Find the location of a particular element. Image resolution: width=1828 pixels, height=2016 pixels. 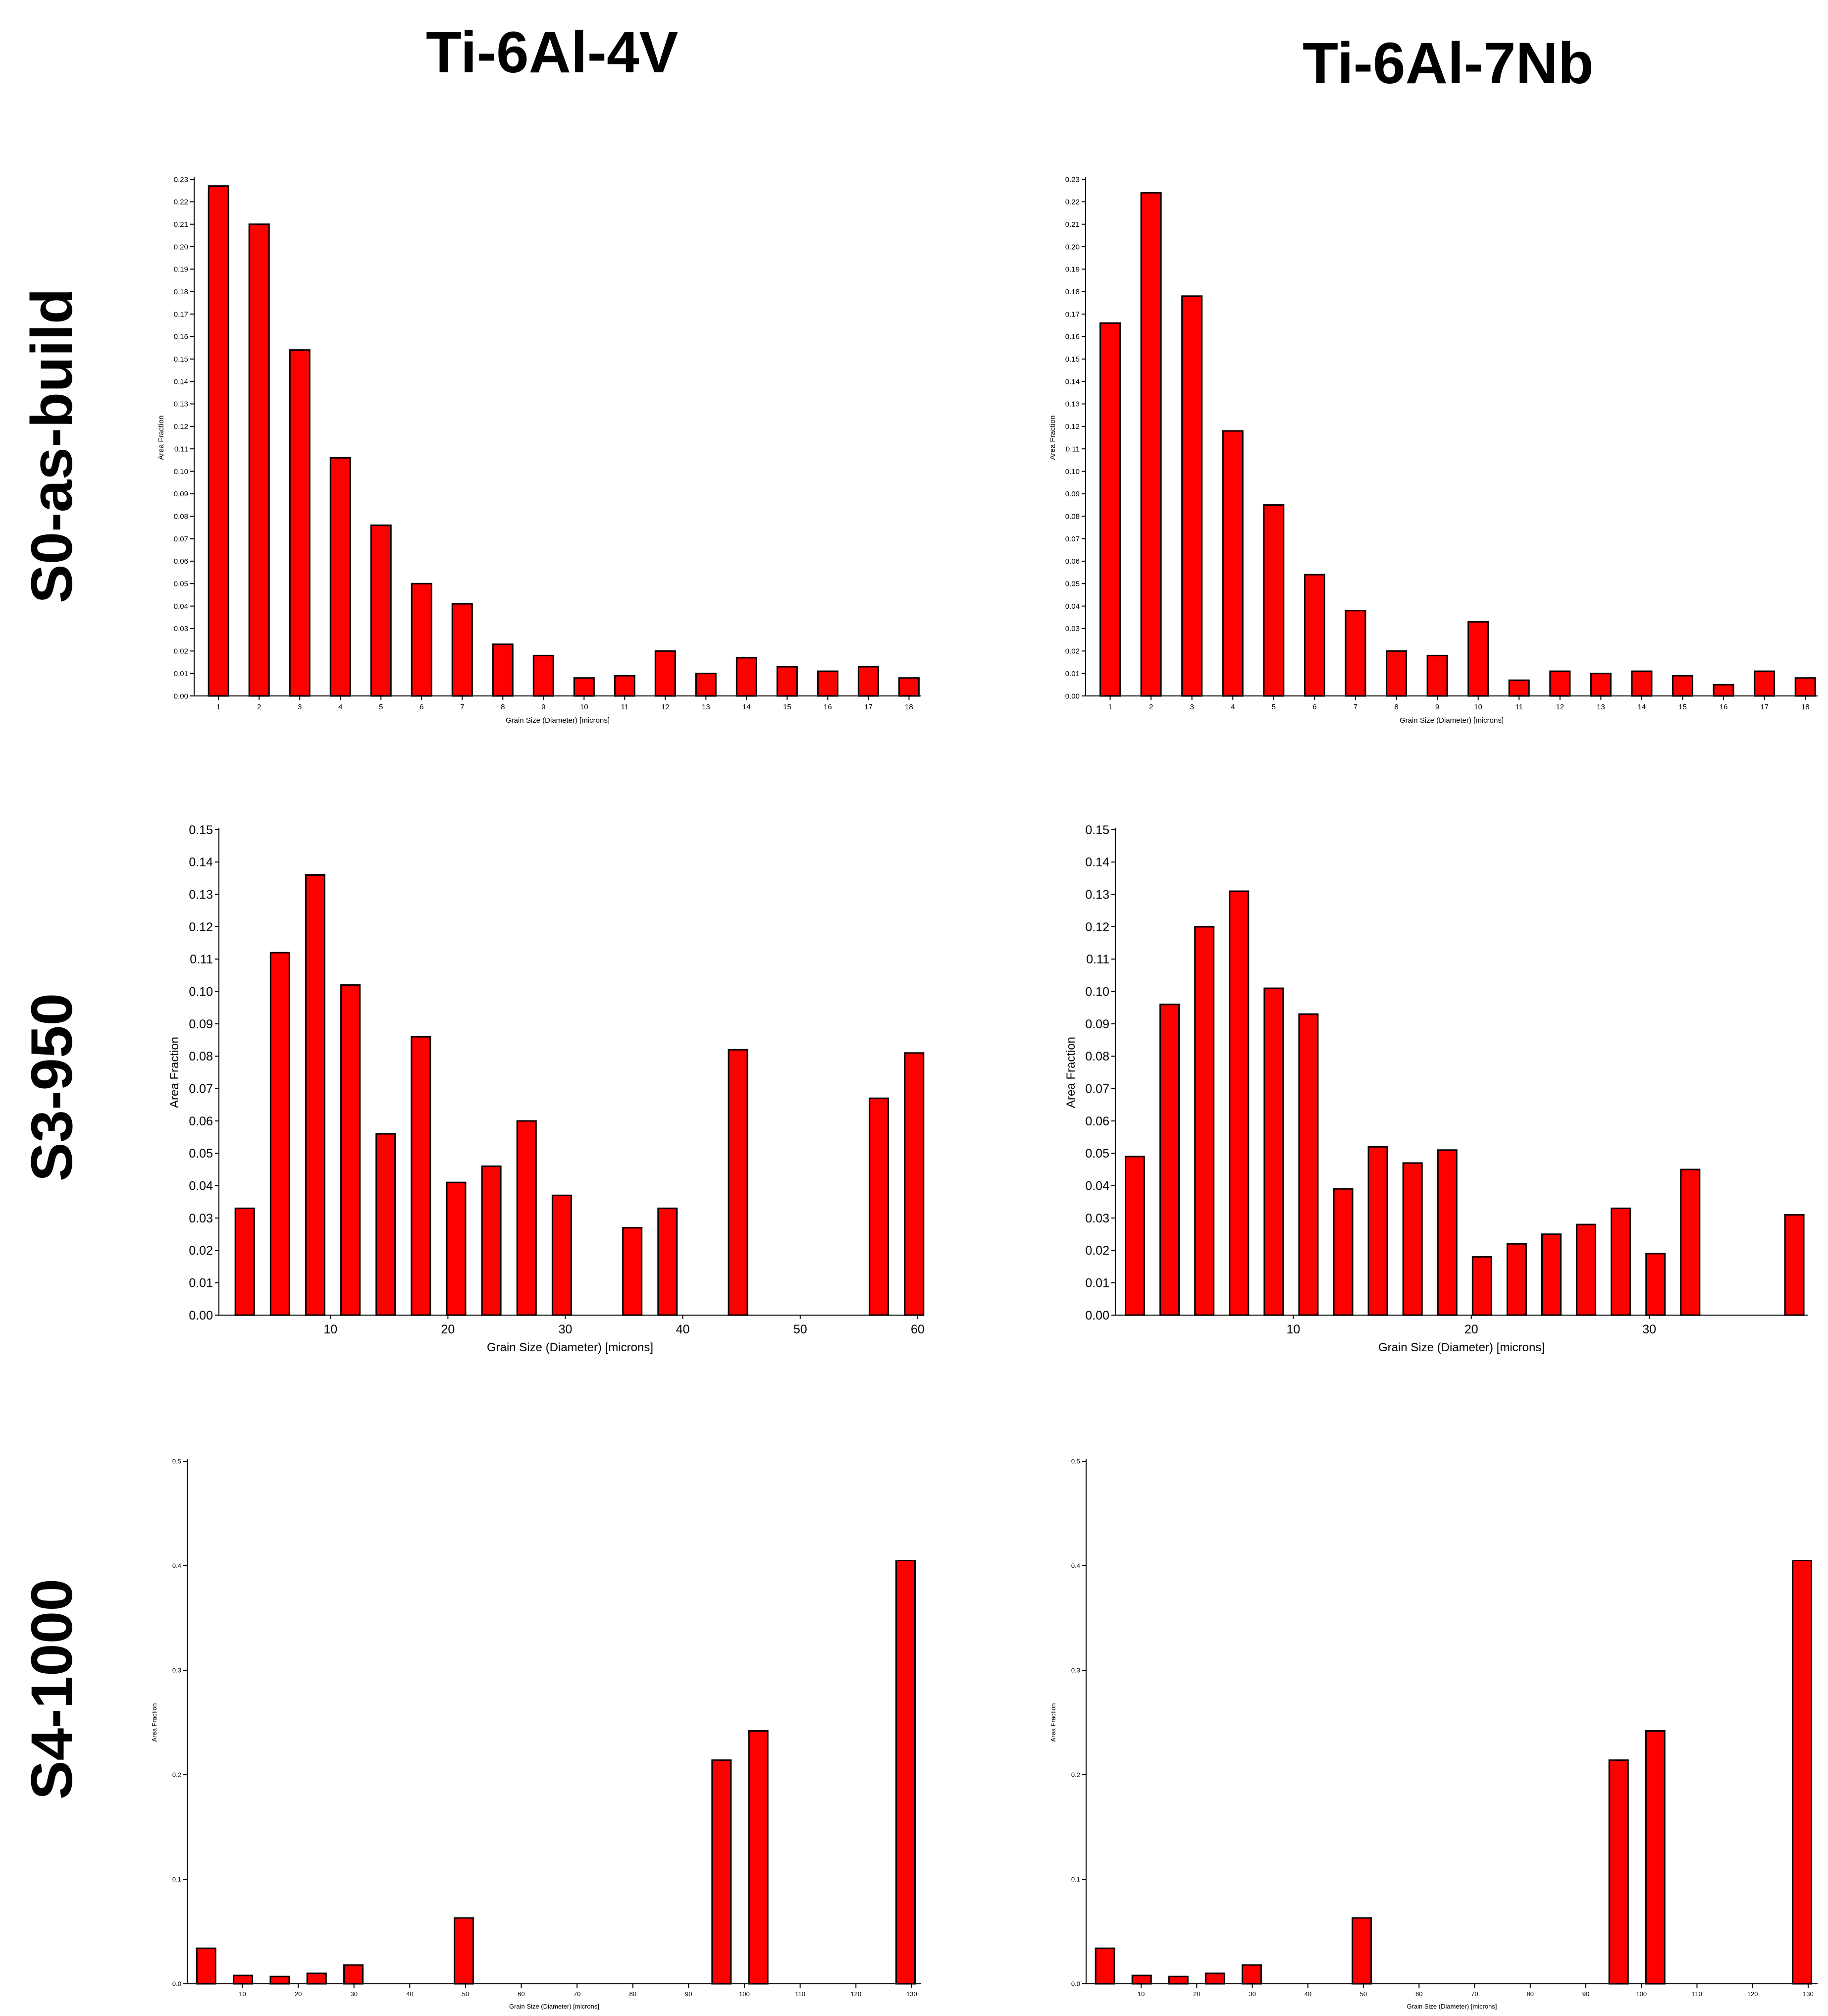

y-tick-label: 0.3 is located at coordinates (1075, 1671).